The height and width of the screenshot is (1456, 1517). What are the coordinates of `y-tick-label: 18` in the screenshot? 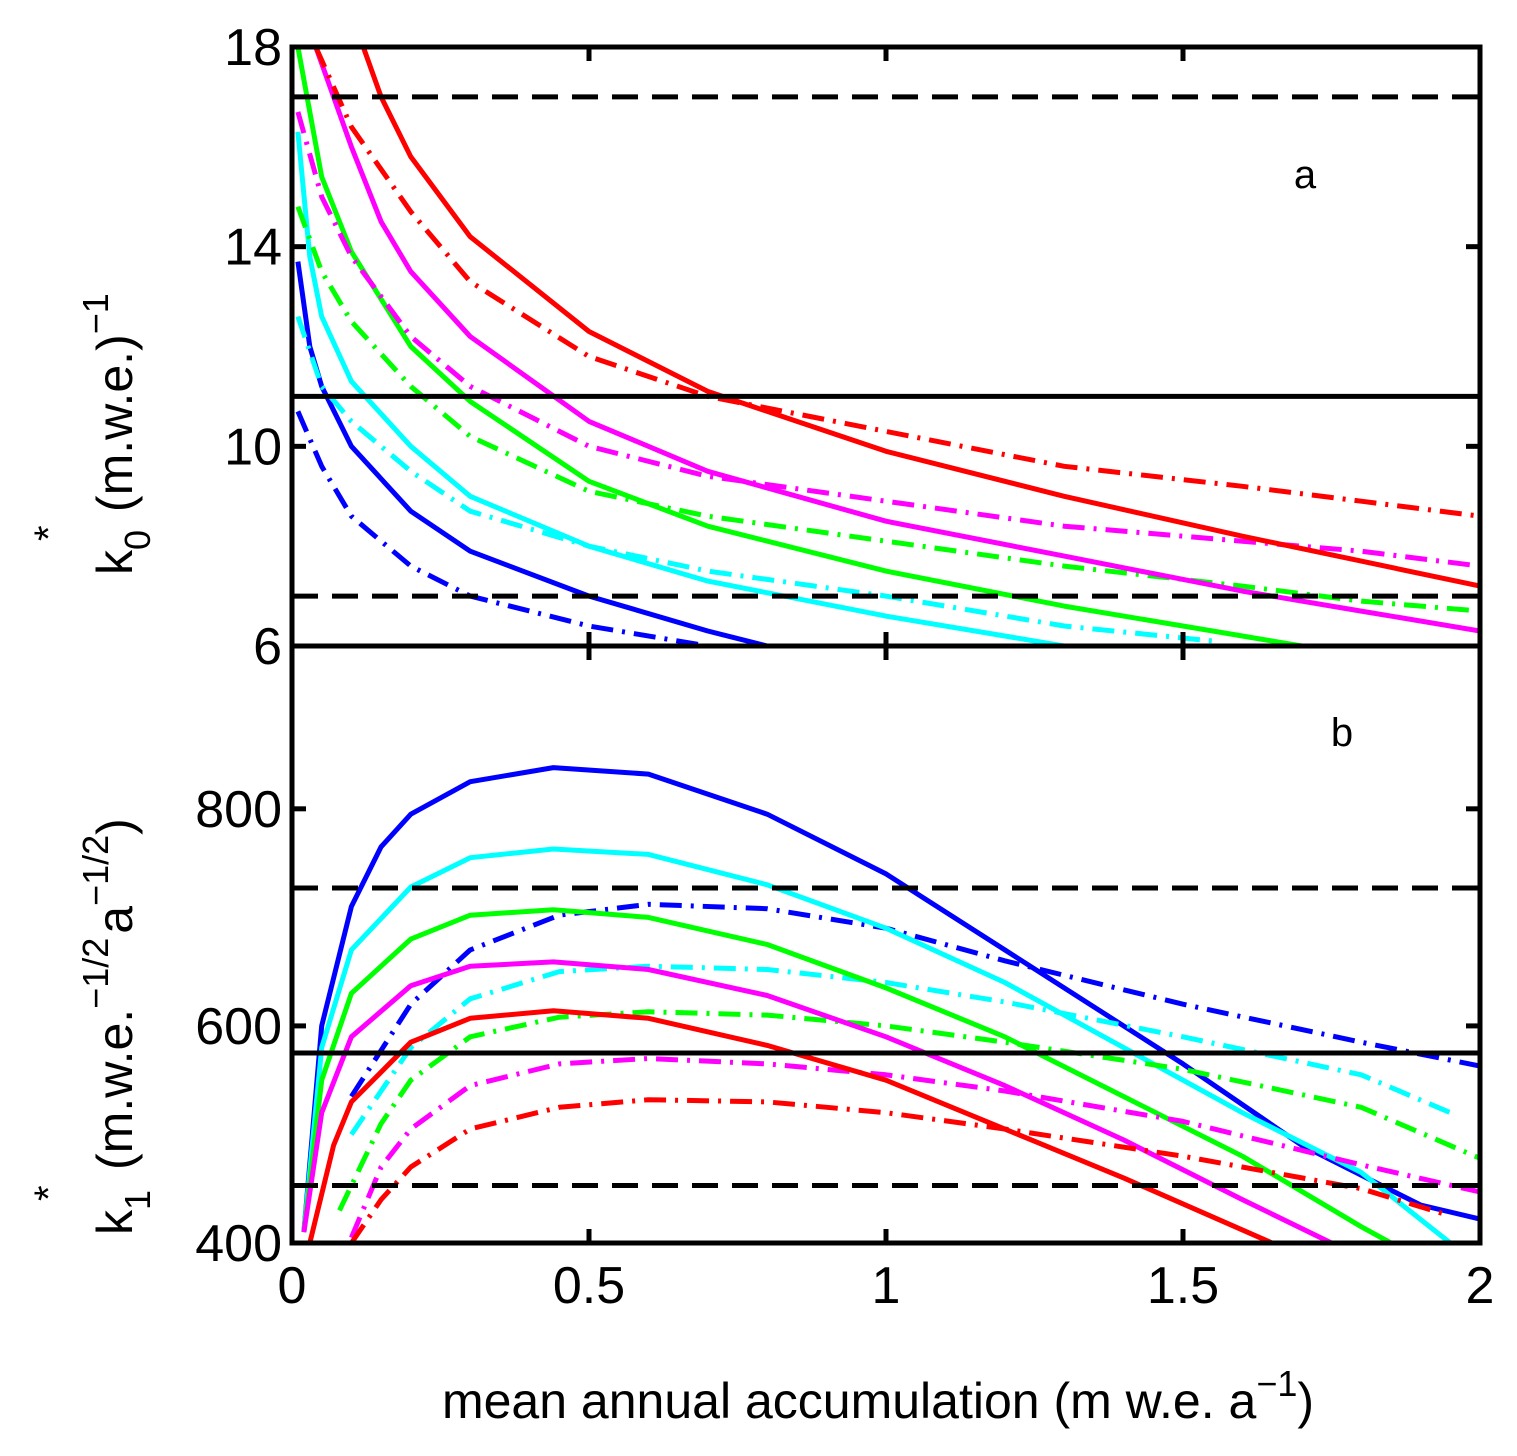 It's located at (253, 48).